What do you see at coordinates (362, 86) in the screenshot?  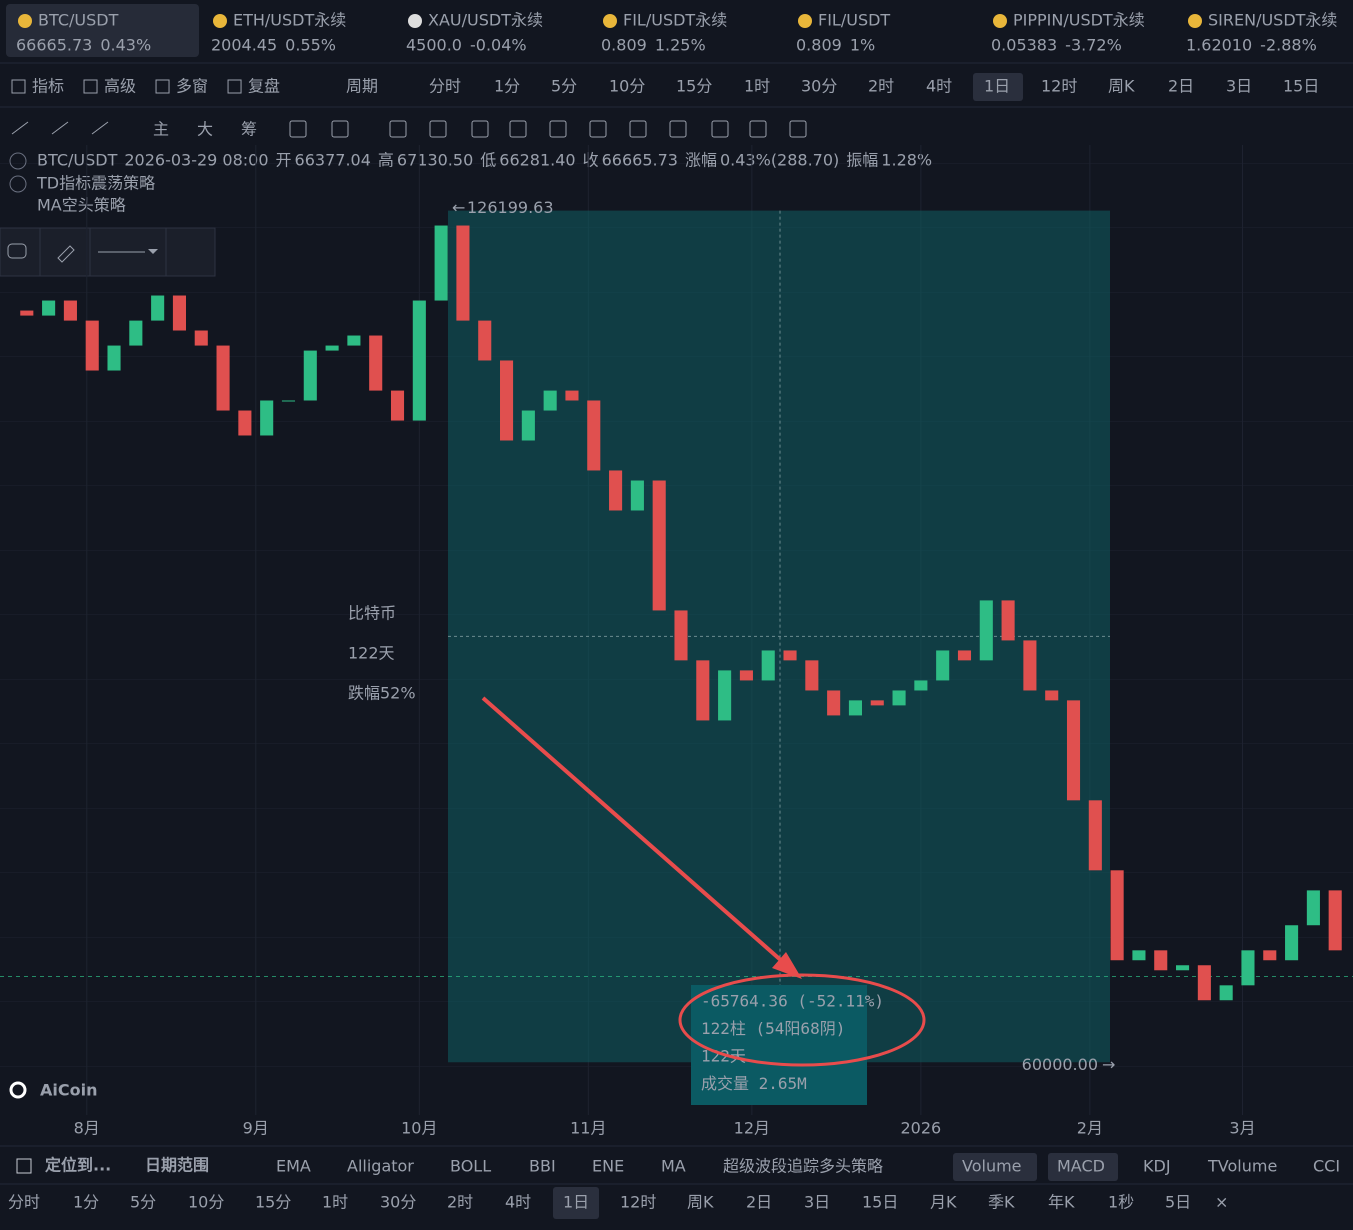 I see `period-button: 周期` at bounding box center [362, 86].